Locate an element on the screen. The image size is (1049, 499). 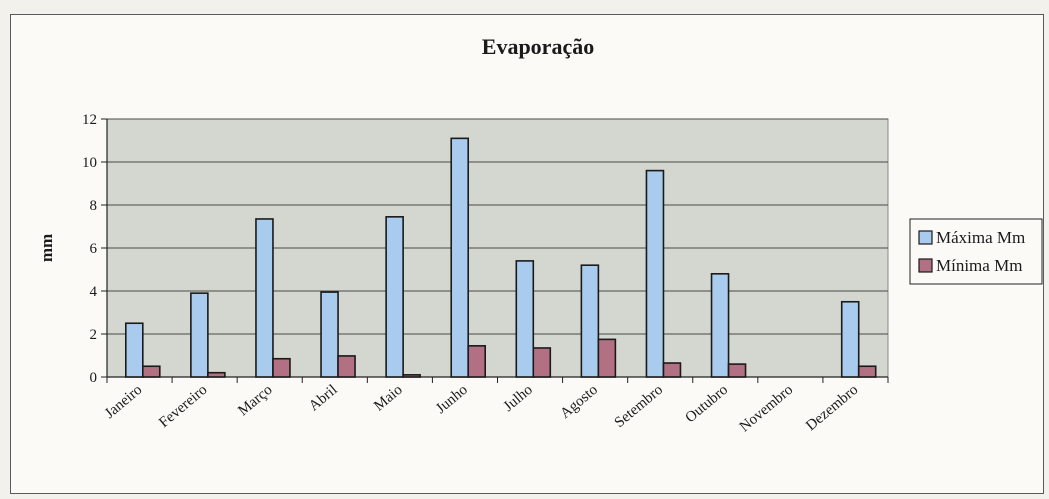
x-tick-label: Novembro is located at coordinates (766, 408).